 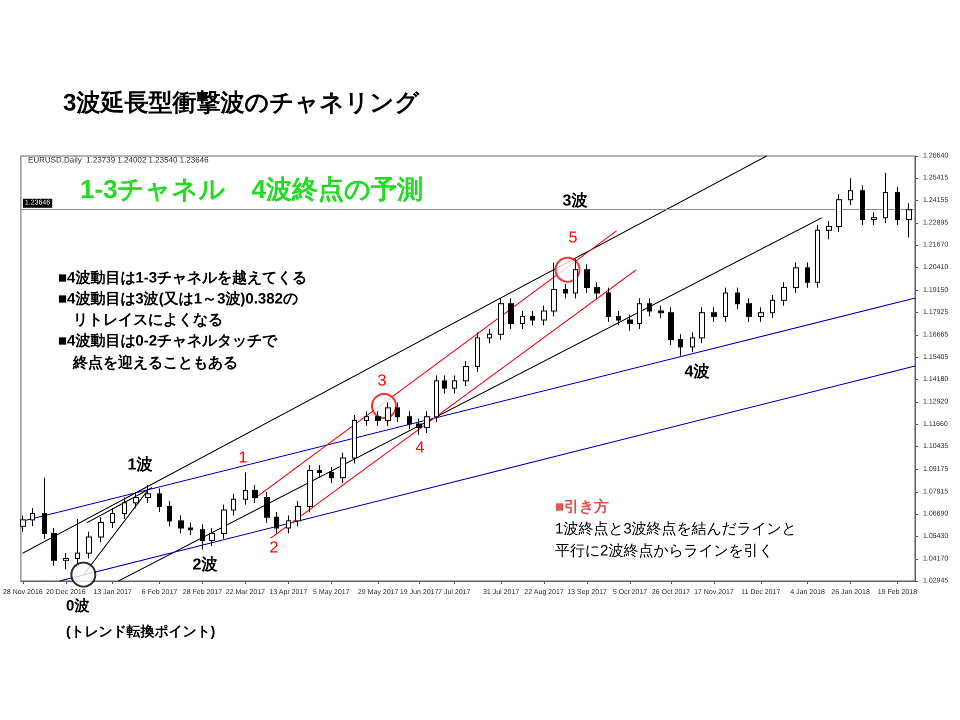 What do you see at coordinates (140, 465) in the screenshot?
I see `annotation: 1波` at bounding box center [140, 465].